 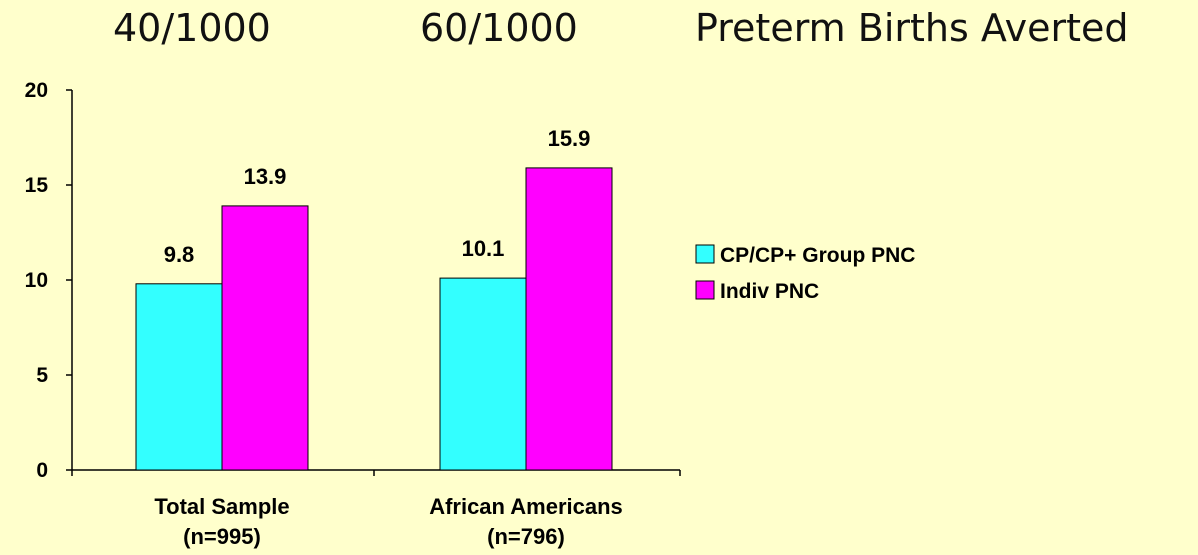 What do you see at coordinates (42, 375) in the screenshot?
I see `y-tick-label: 5` at bounding box center [42, 375].